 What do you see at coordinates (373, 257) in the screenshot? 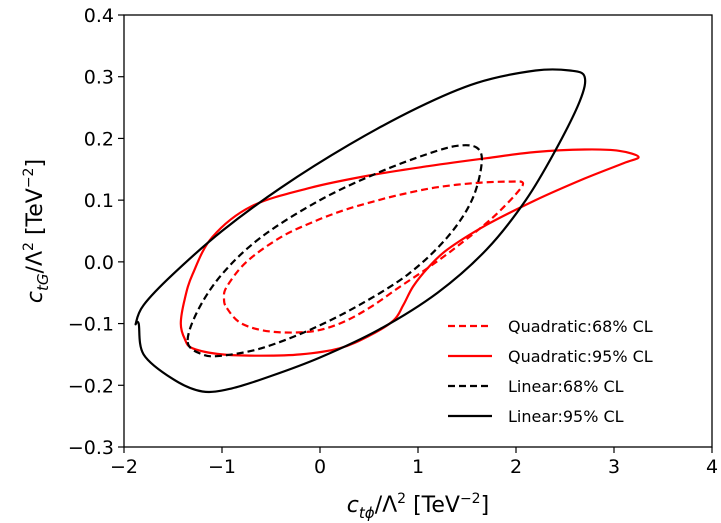
I see `contour-quadratic-68-cl` at bounding box center [373, 257].